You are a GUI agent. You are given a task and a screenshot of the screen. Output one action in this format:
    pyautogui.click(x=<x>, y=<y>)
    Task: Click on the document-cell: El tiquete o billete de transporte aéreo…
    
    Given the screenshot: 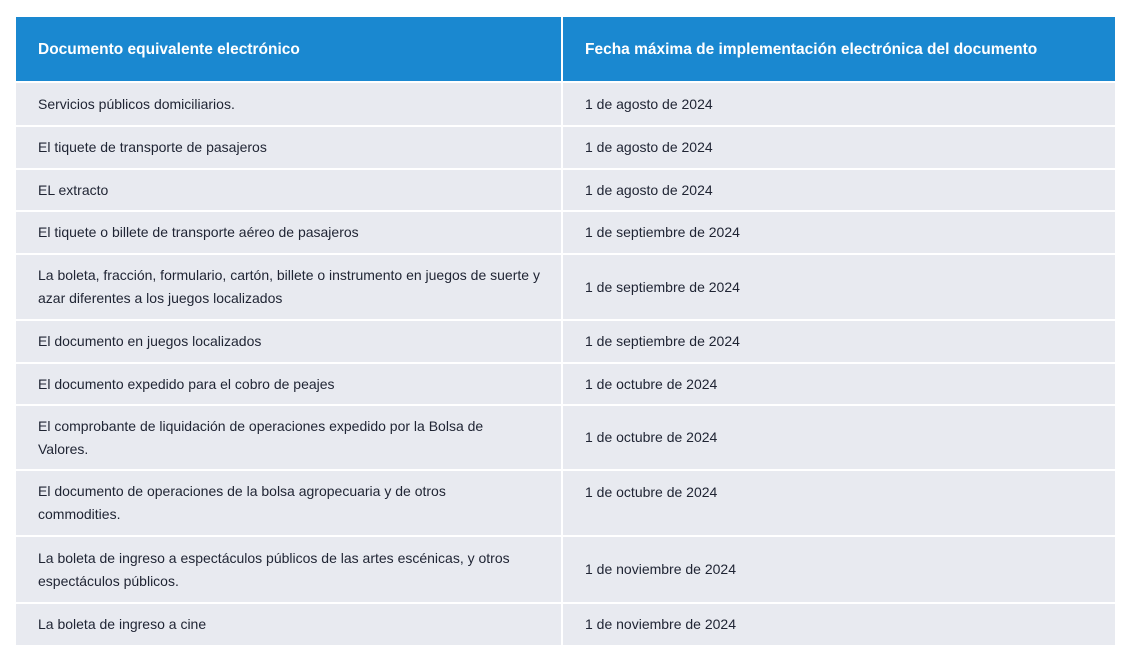 What is the action you would take?
    pyautogui.click(x=288, y=232)
    